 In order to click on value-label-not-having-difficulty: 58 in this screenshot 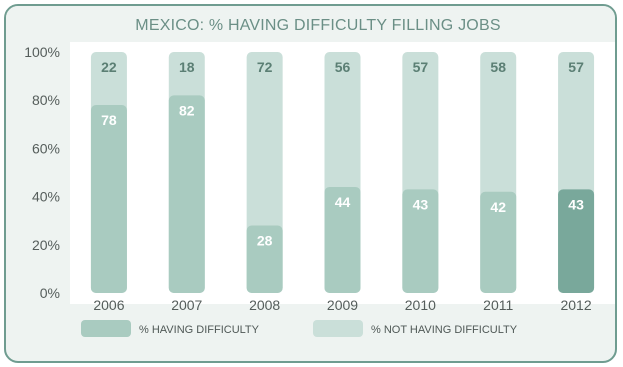, I will do `click(498, 67)`.